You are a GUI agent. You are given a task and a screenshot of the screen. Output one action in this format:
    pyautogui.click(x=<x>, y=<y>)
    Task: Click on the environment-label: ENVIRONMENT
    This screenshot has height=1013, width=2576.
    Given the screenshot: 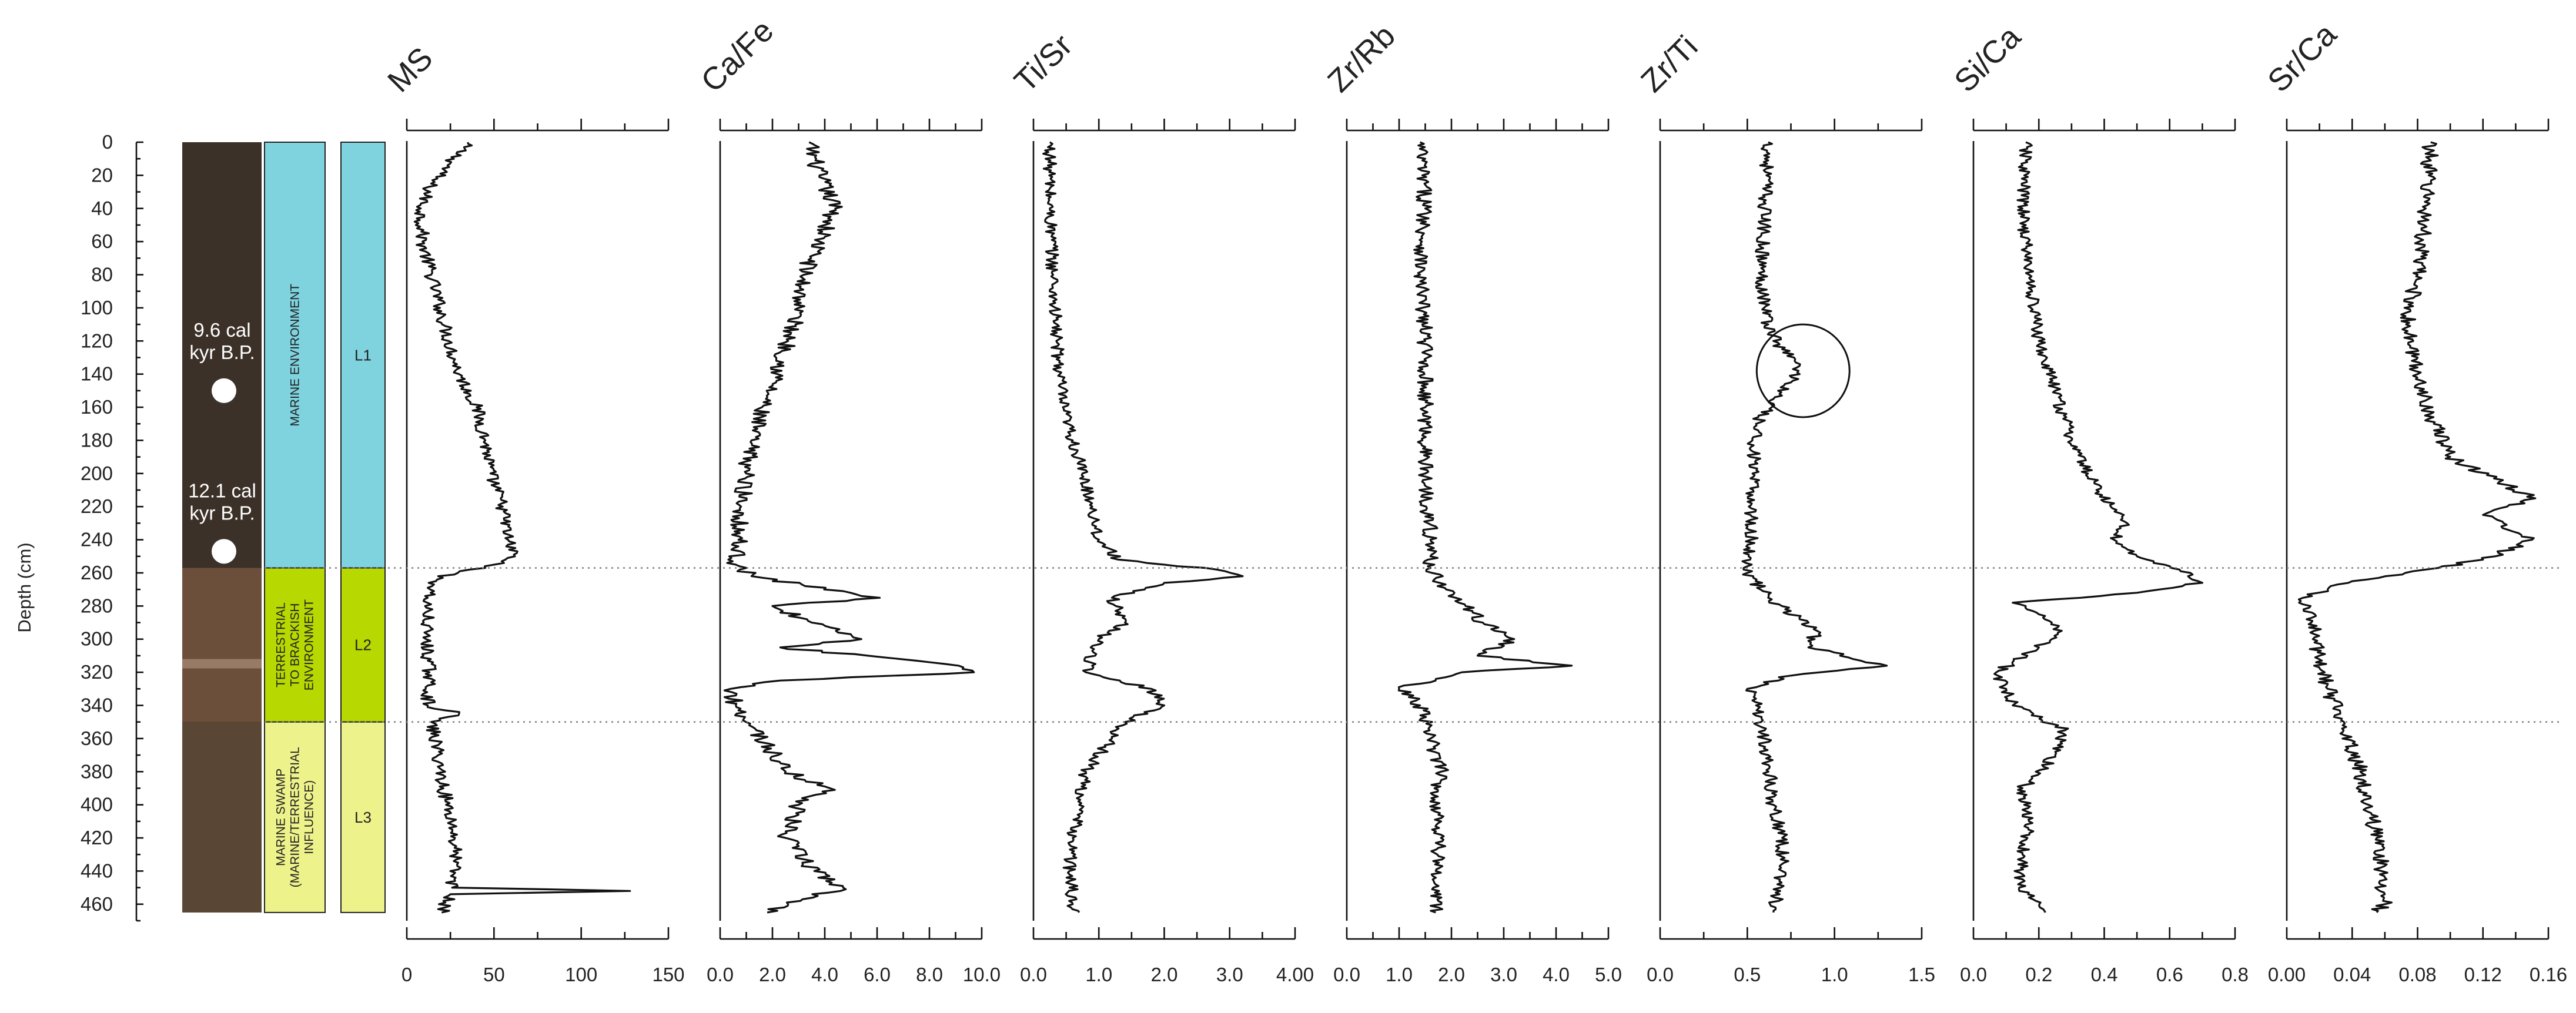 What is the action you would take?
    pyautogui.click(x=309, y=645)
    